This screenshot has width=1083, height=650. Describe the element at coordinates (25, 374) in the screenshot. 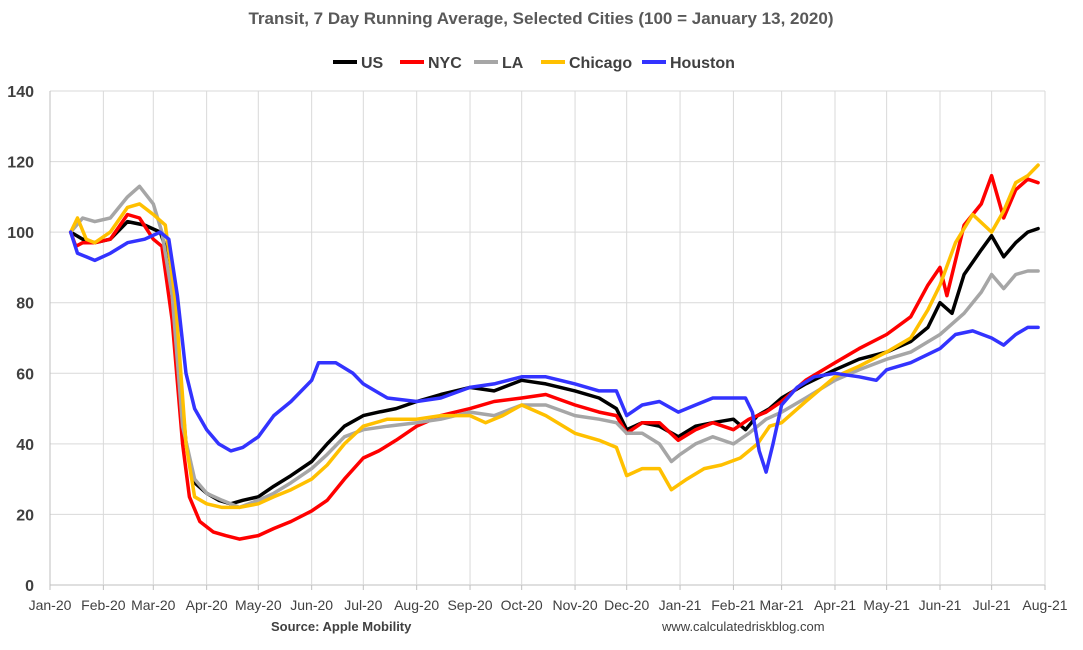

I see `y-tick-label: 60` at that location.